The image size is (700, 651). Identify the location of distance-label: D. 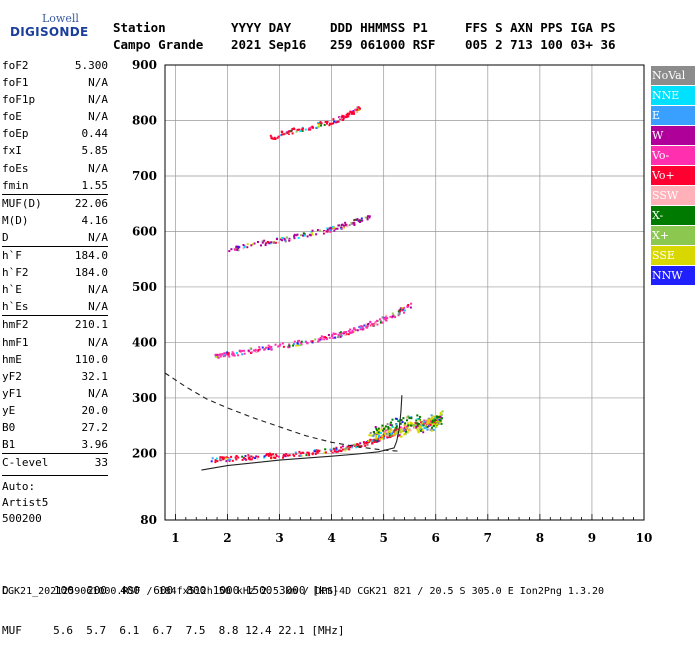
(5, 590).